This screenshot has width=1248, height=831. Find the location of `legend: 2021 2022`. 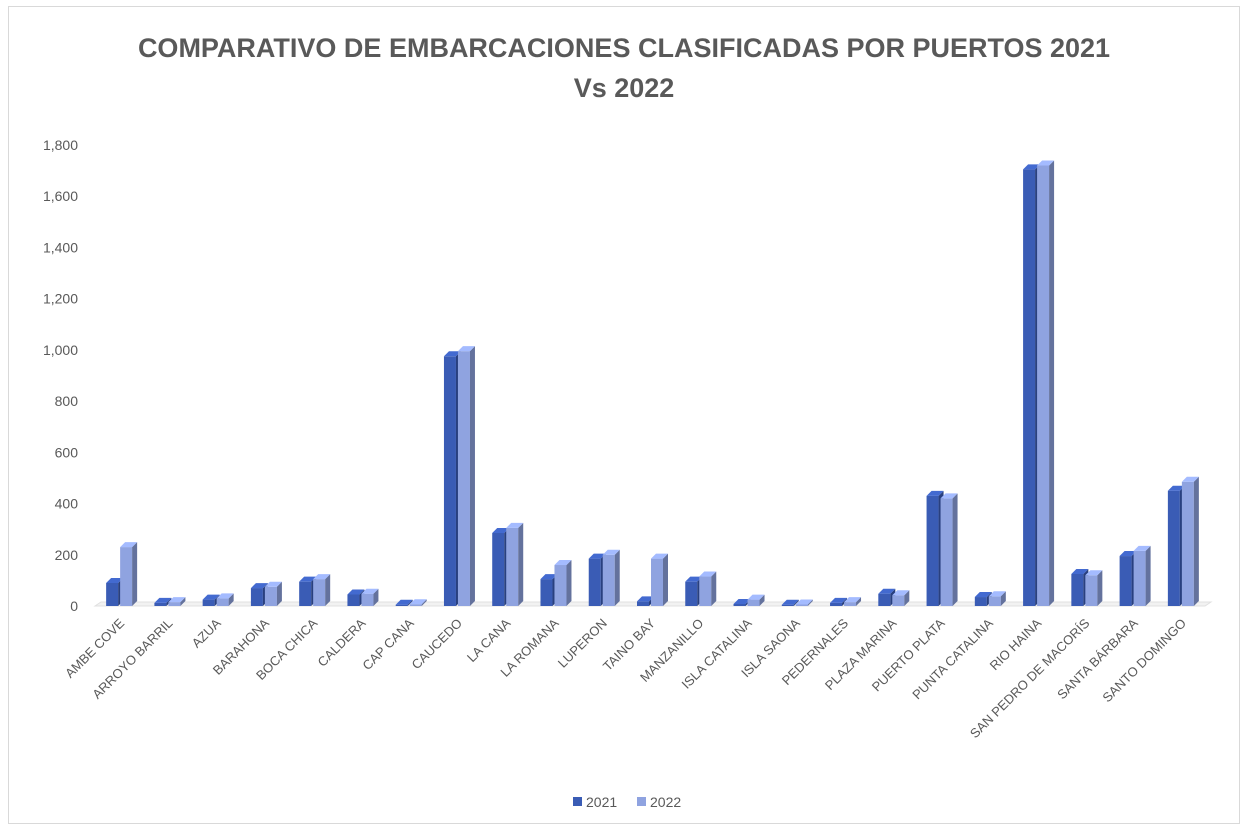

legend: 2021 2022 is located at coordinates (627, 802).